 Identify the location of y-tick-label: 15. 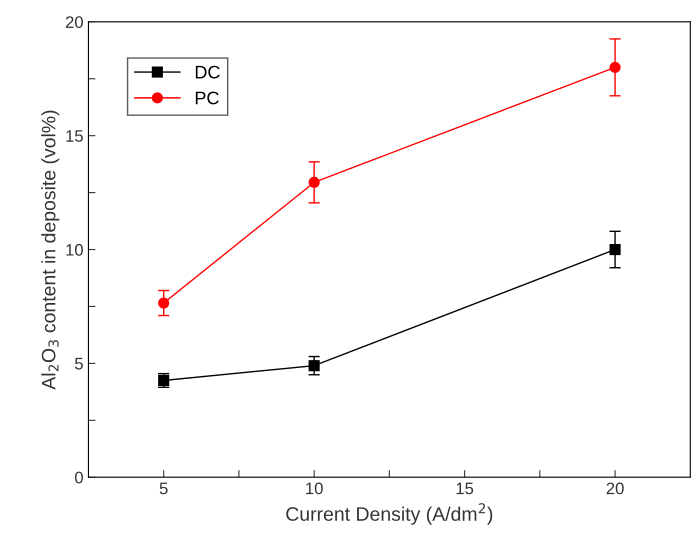
(74, 136).